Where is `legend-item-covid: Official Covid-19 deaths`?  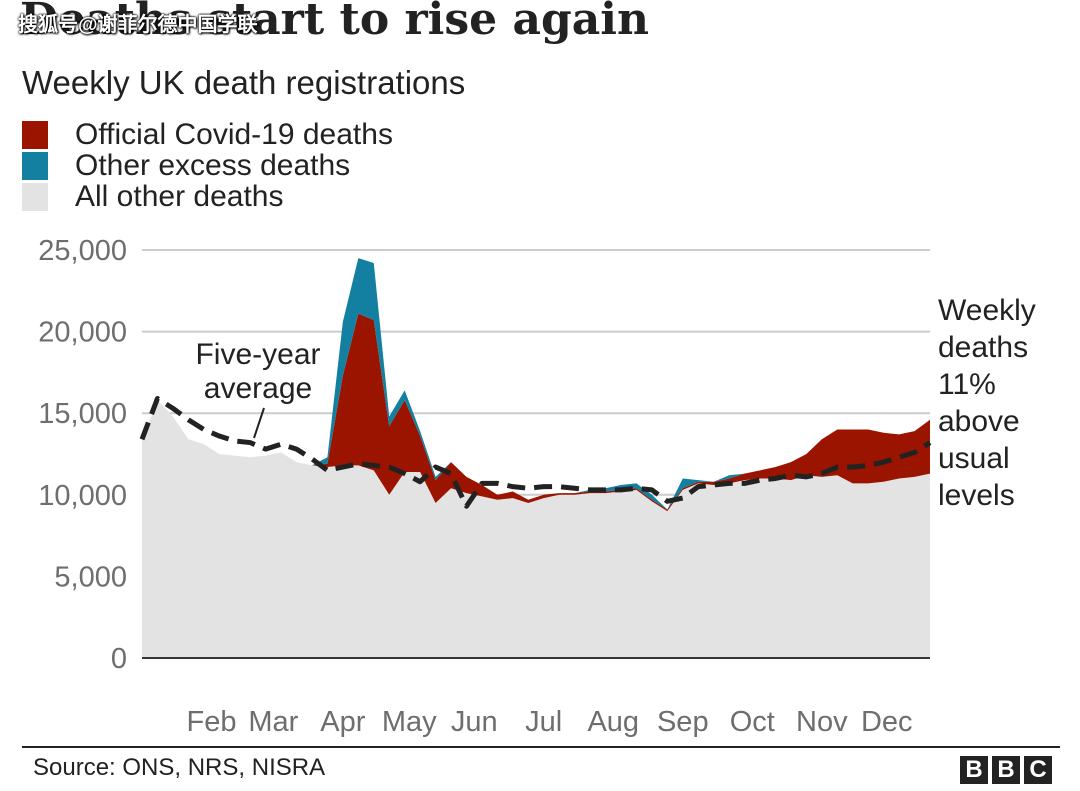 legend-item-covid: Official Covid-19 deaths is located at coordinates (207, 134).